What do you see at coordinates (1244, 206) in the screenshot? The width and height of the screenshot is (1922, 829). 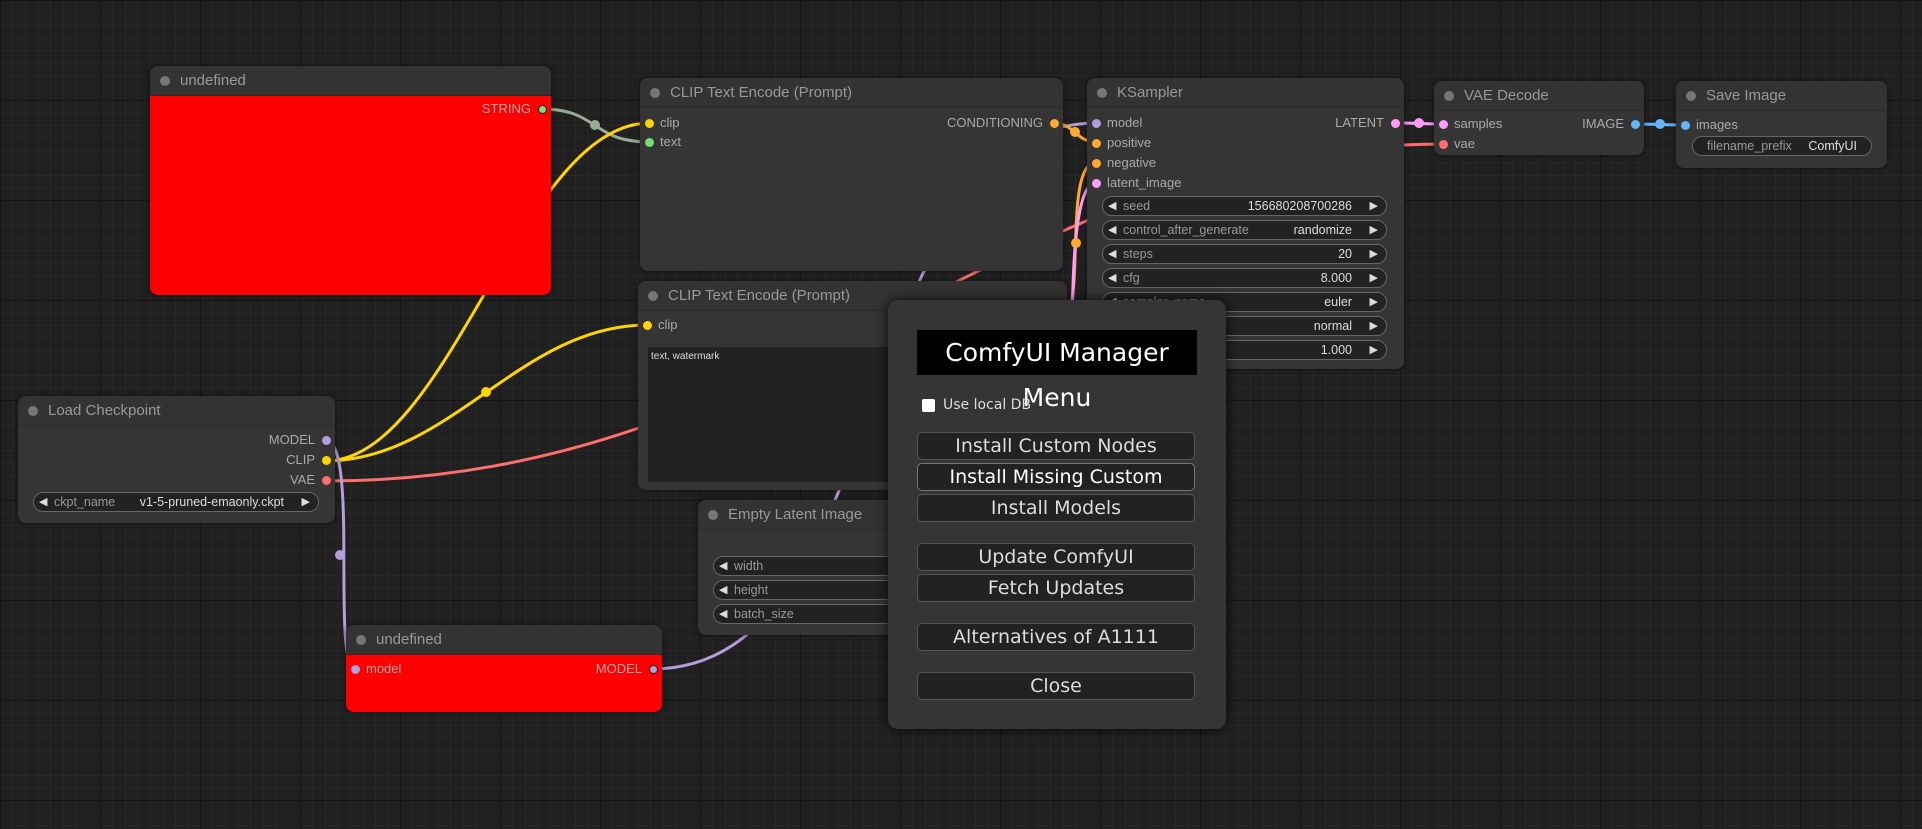 I see `ksampler-widget-seed: ◀ seed 156680208700286 ▶` at bounding box center [1244, 206].